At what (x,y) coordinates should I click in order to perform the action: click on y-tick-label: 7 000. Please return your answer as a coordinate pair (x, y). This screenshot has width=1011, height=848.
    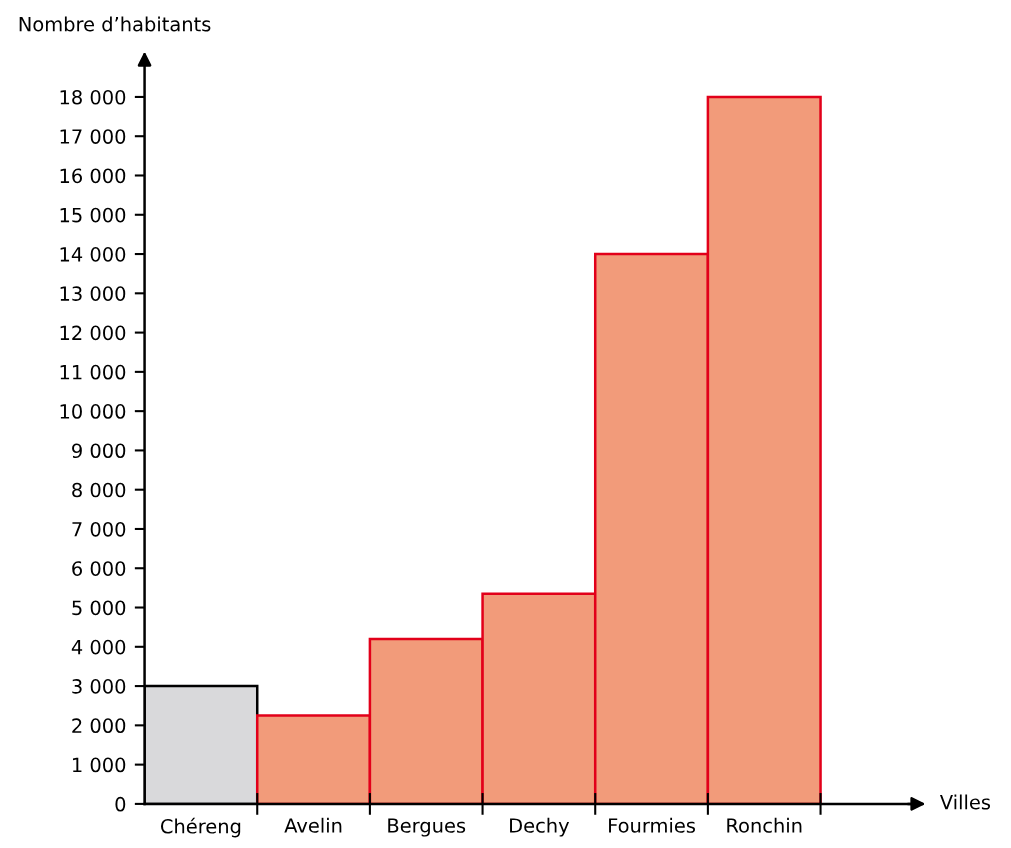
    Looking at the image, I should click on (99, 529).